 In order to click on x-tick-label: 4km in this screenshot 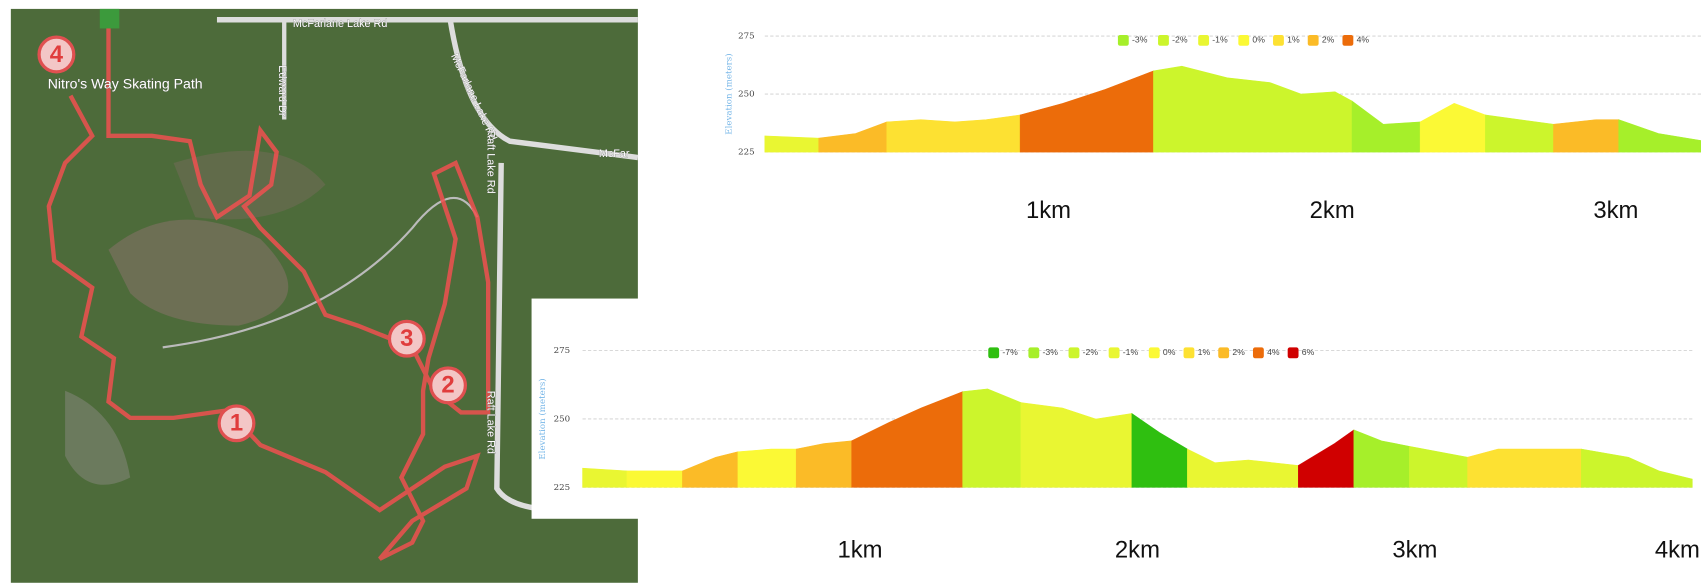, I will do `click(1677, 550)`.